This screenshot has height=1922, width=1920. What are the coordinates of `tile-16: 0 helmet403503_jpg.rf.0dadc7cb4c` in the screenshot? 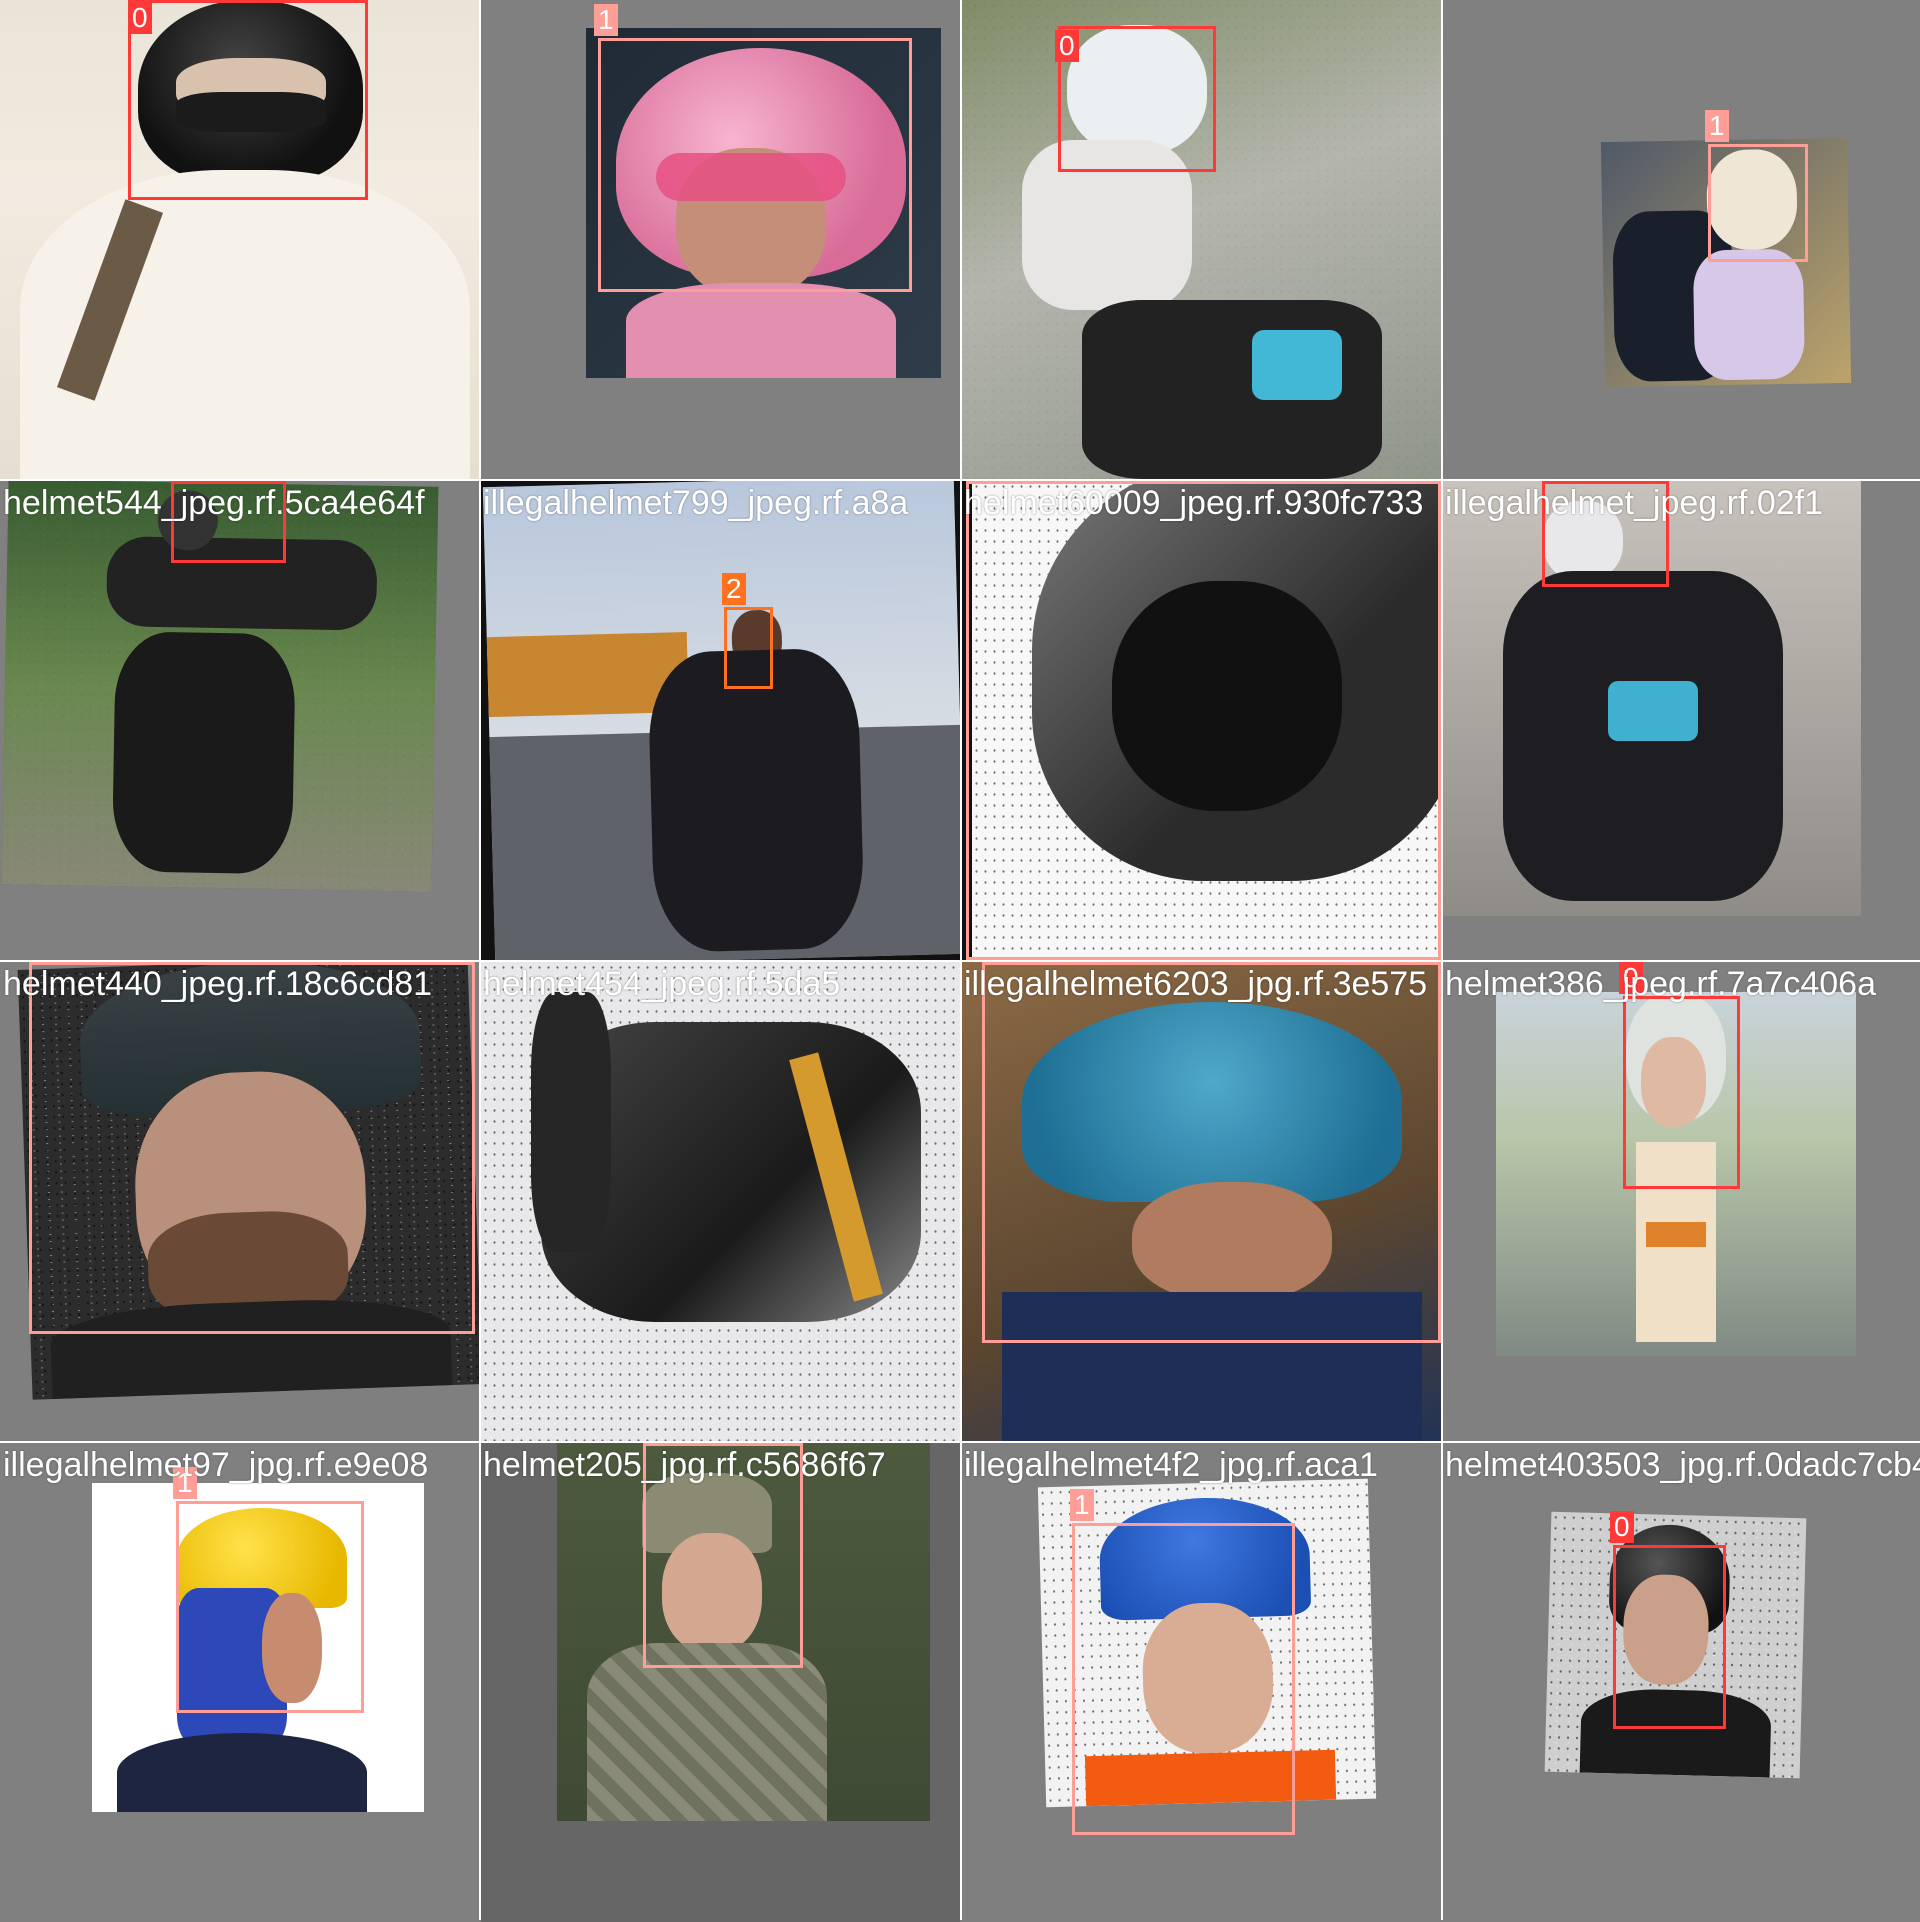 It's located at (1681, 1682).